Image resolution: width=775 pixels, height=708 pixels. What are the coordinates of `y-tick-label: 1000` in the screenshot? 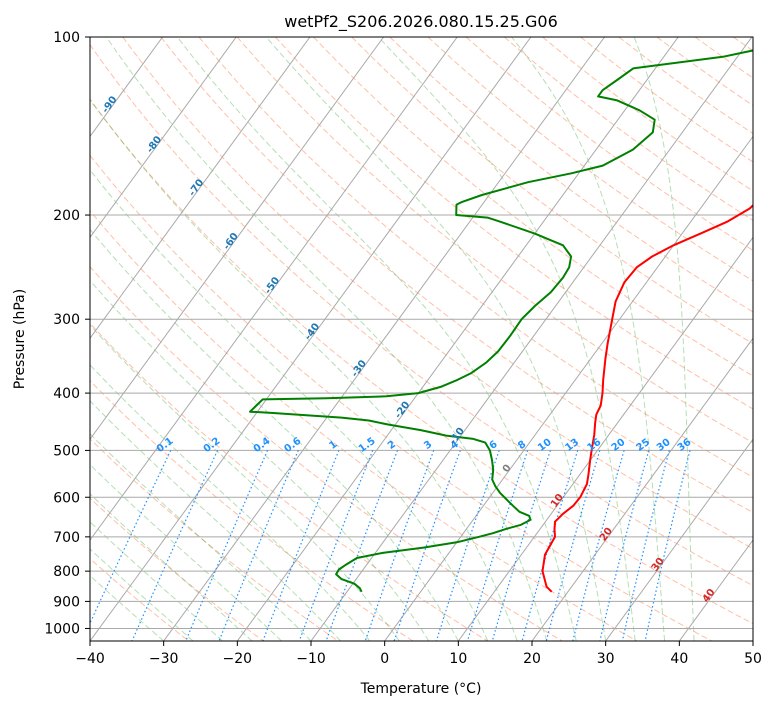 It's located at (62, 629).